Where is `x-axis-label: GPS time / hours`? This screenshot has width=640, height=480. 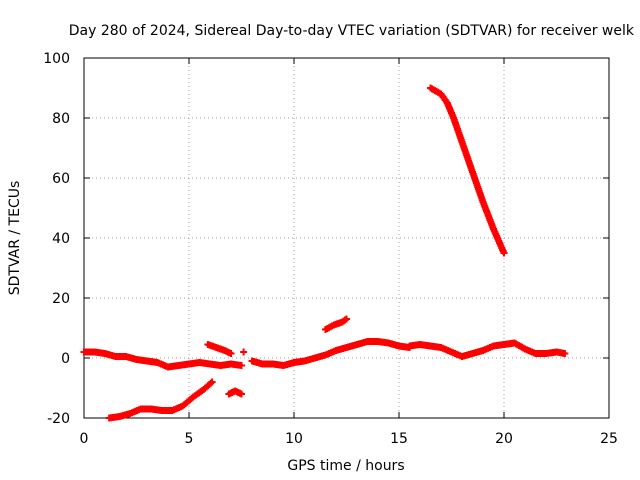 x-axis-label: GPS time / hours is located at coordinates (345, 466).